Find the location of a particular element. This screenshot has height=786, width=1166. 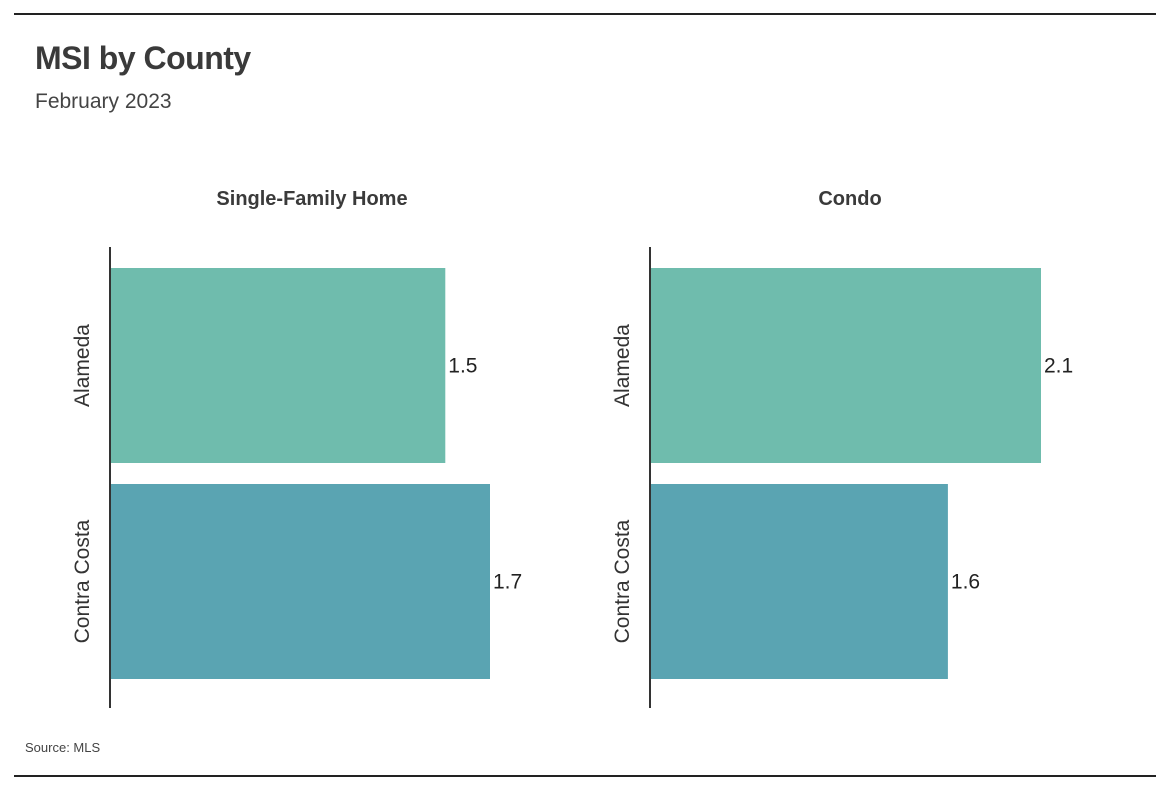

chart-subtitle: February 2023 is located at coordinates (103, 101).